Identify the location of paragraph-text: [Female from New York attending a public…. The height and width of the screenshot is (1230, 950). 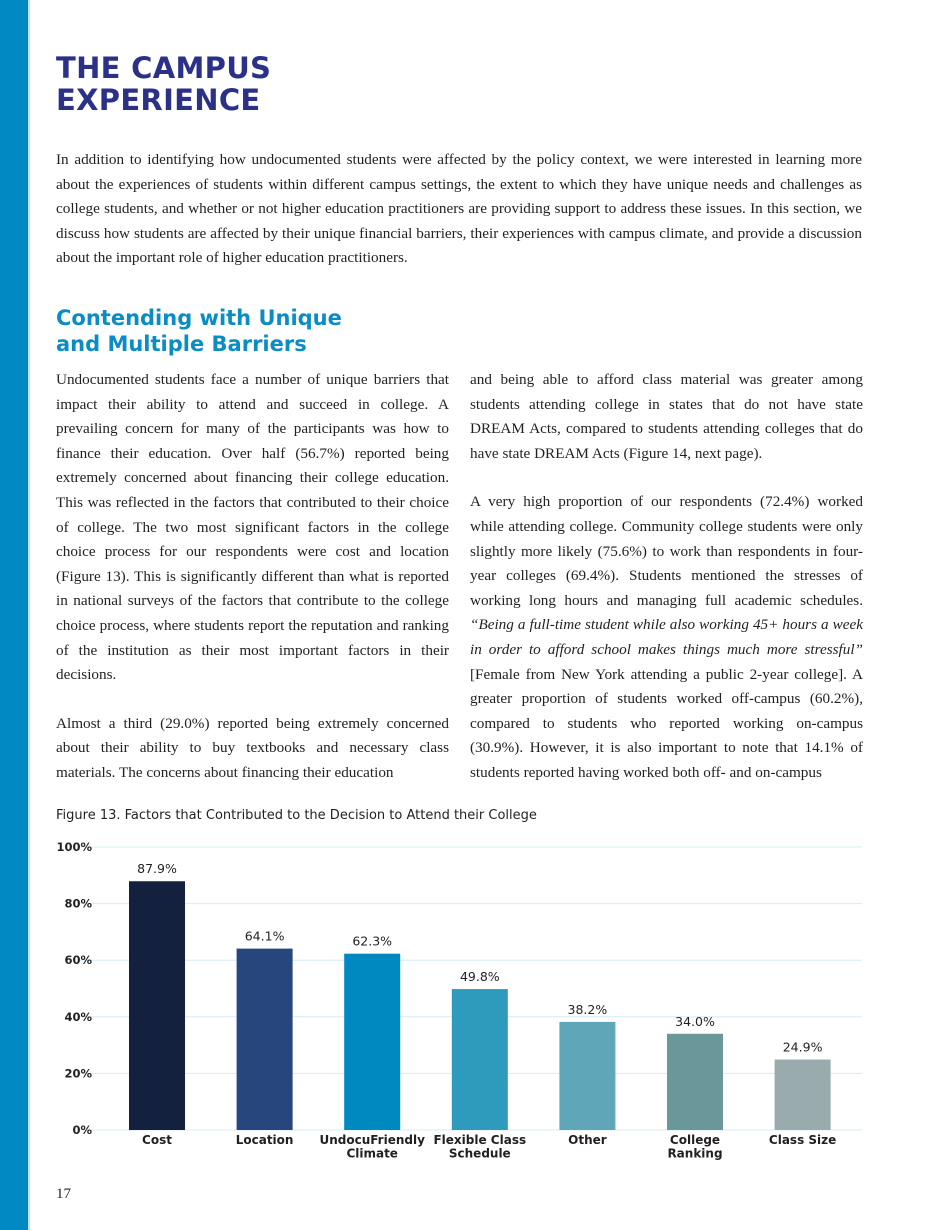
(666, 723).